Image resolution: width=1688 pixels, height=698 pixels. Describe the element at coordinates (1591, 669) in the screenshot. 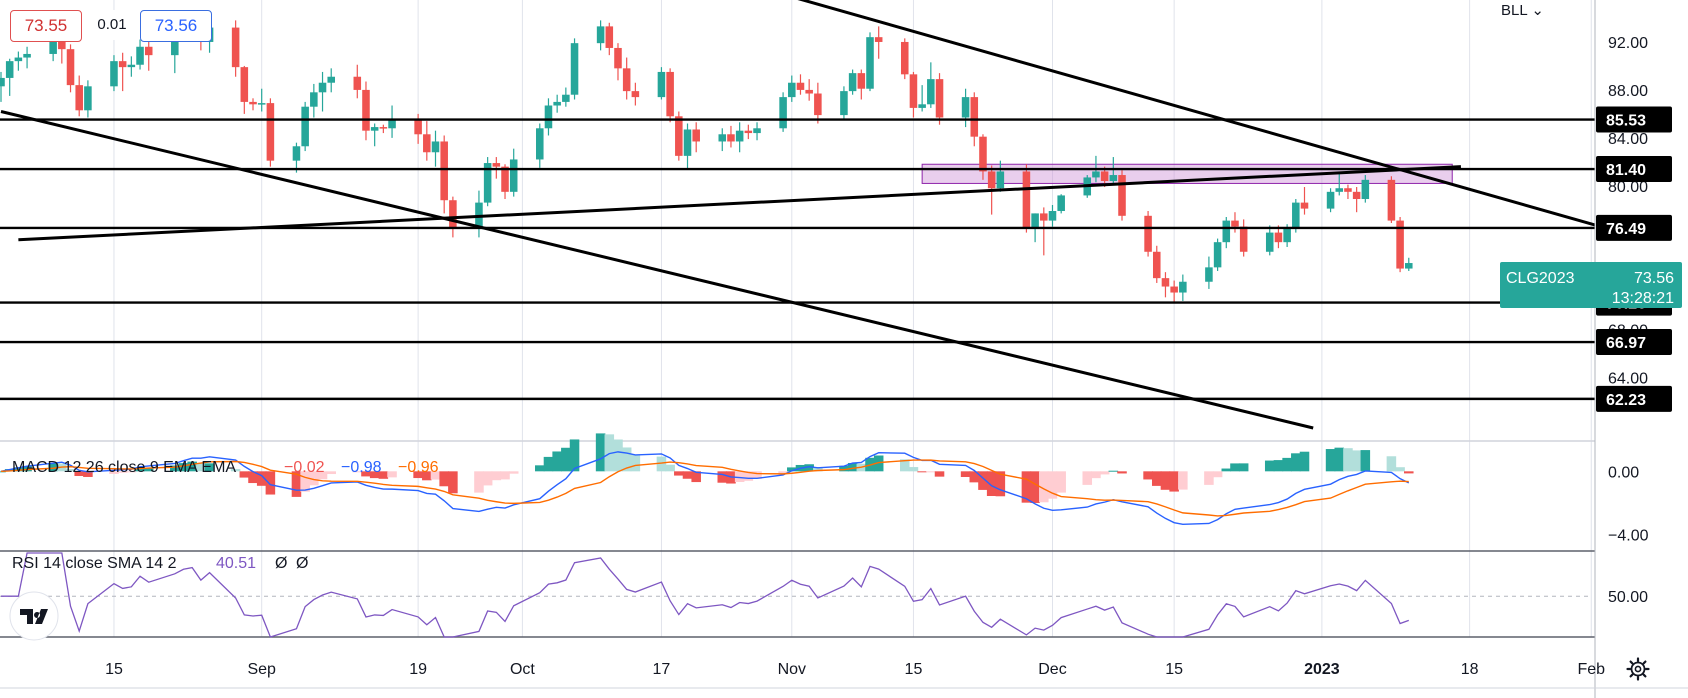

I see `x-tick-label-11: Feb` at that location.